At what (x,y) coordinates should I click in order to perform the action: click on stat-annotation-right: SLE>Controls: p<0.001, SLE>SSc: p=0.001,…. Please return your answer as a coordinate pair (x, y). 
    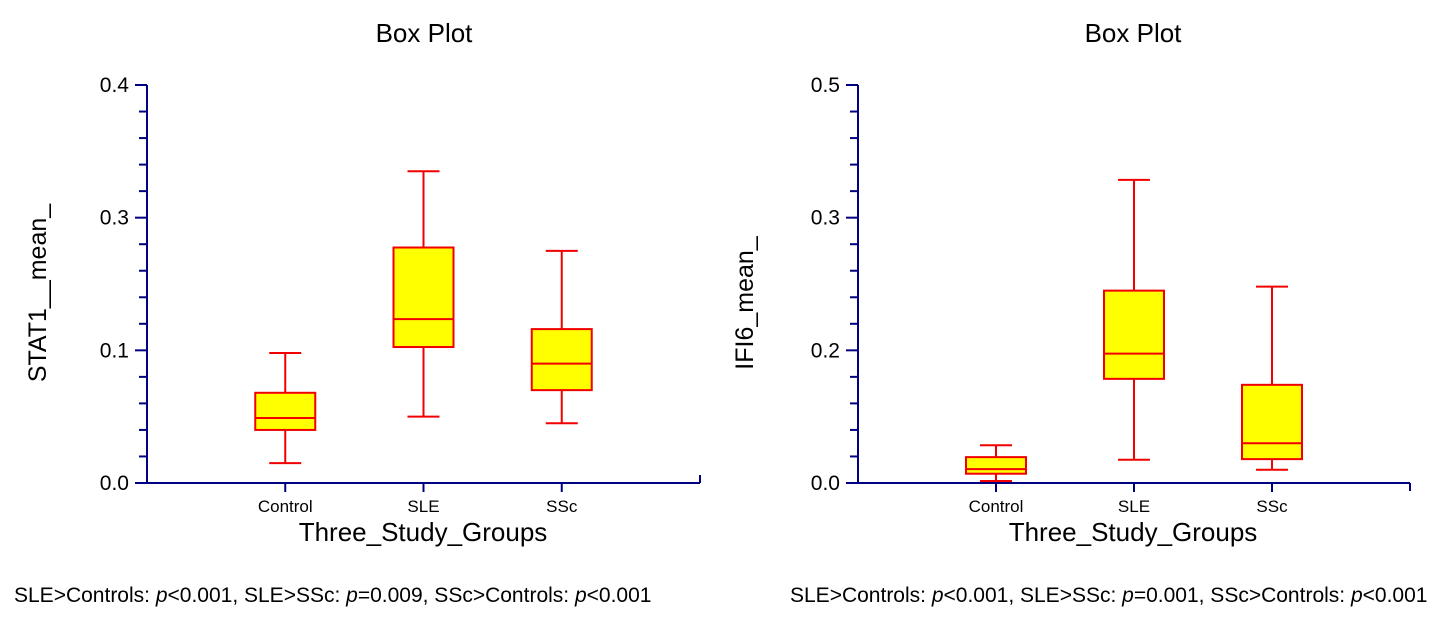
    Looking at the image, I should click on (1108, 596).